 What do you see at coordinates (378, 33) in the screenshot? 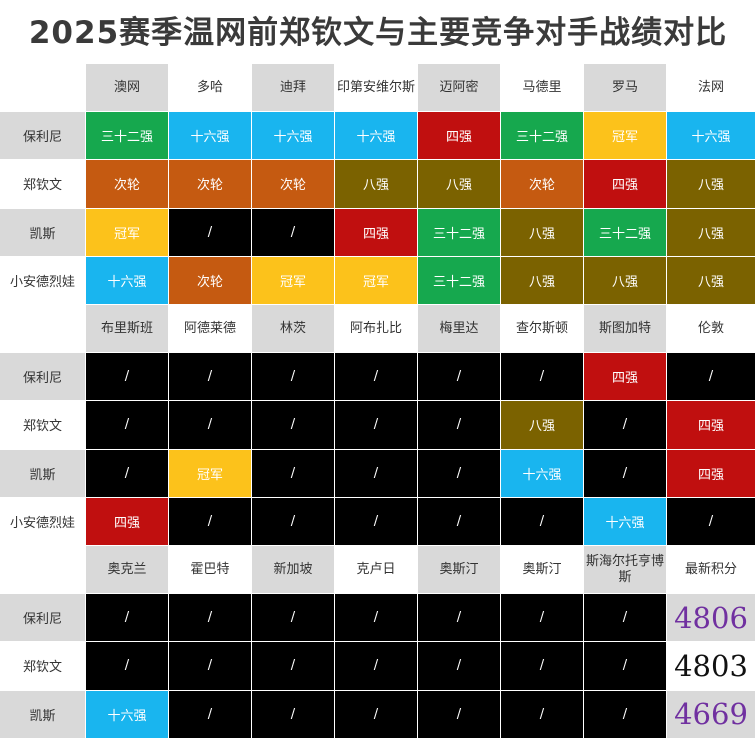
I see `page-title: 2025赛季温网前郑钦文与主要竞争对手战绩对比` at bounding box center [378, 33].